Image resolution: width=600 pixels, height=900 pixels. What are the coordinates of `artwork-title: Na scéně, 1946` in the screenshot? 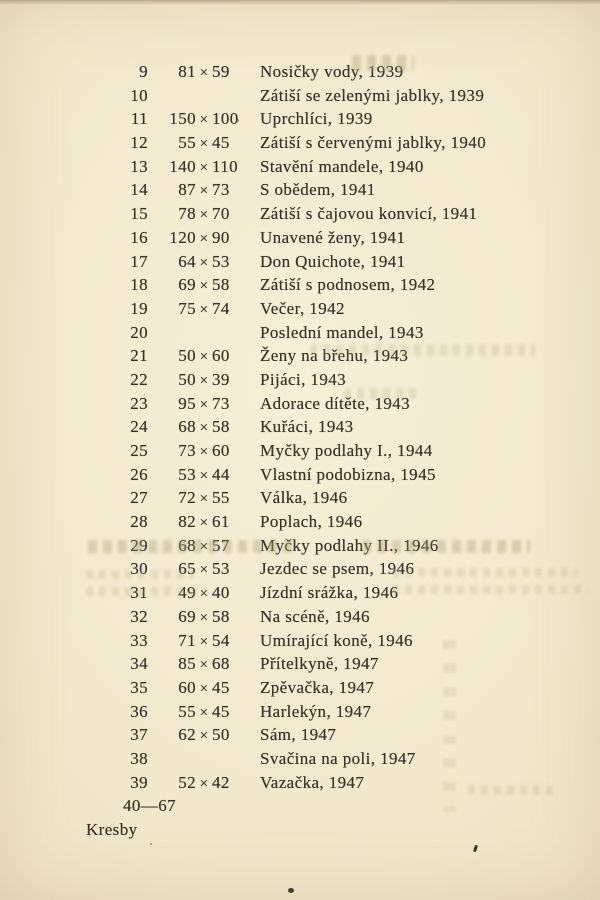 It's located at (315, 616).